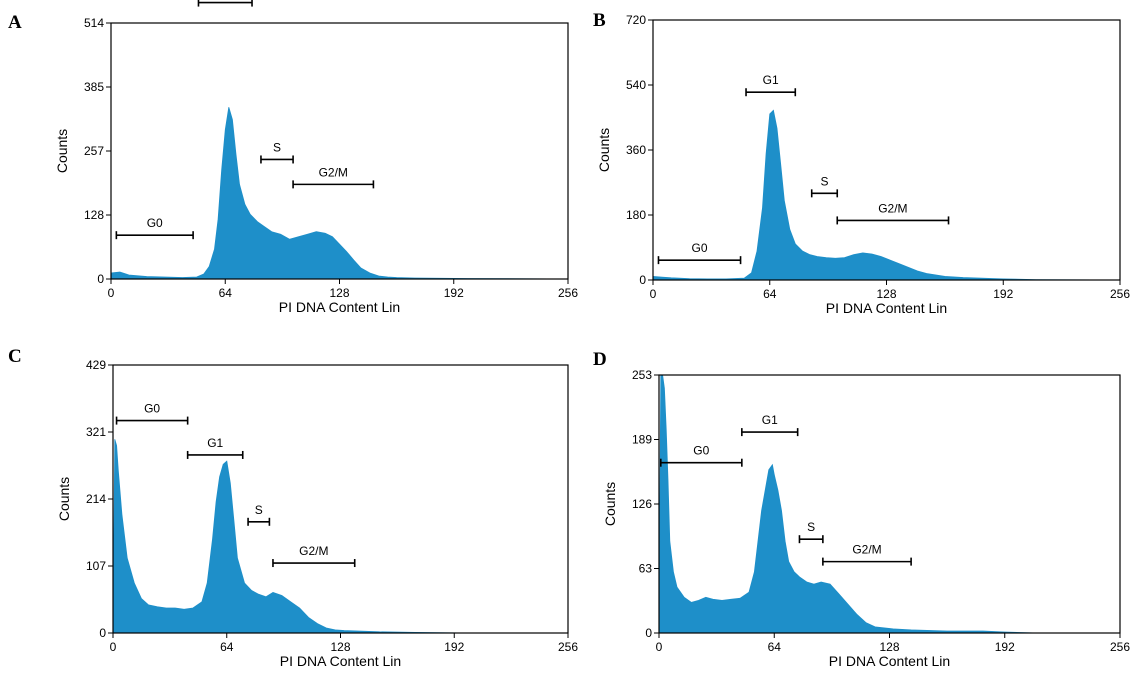 The image size is (1141, 683). I want to click on y-tick-label: 257, so click(94, 151).